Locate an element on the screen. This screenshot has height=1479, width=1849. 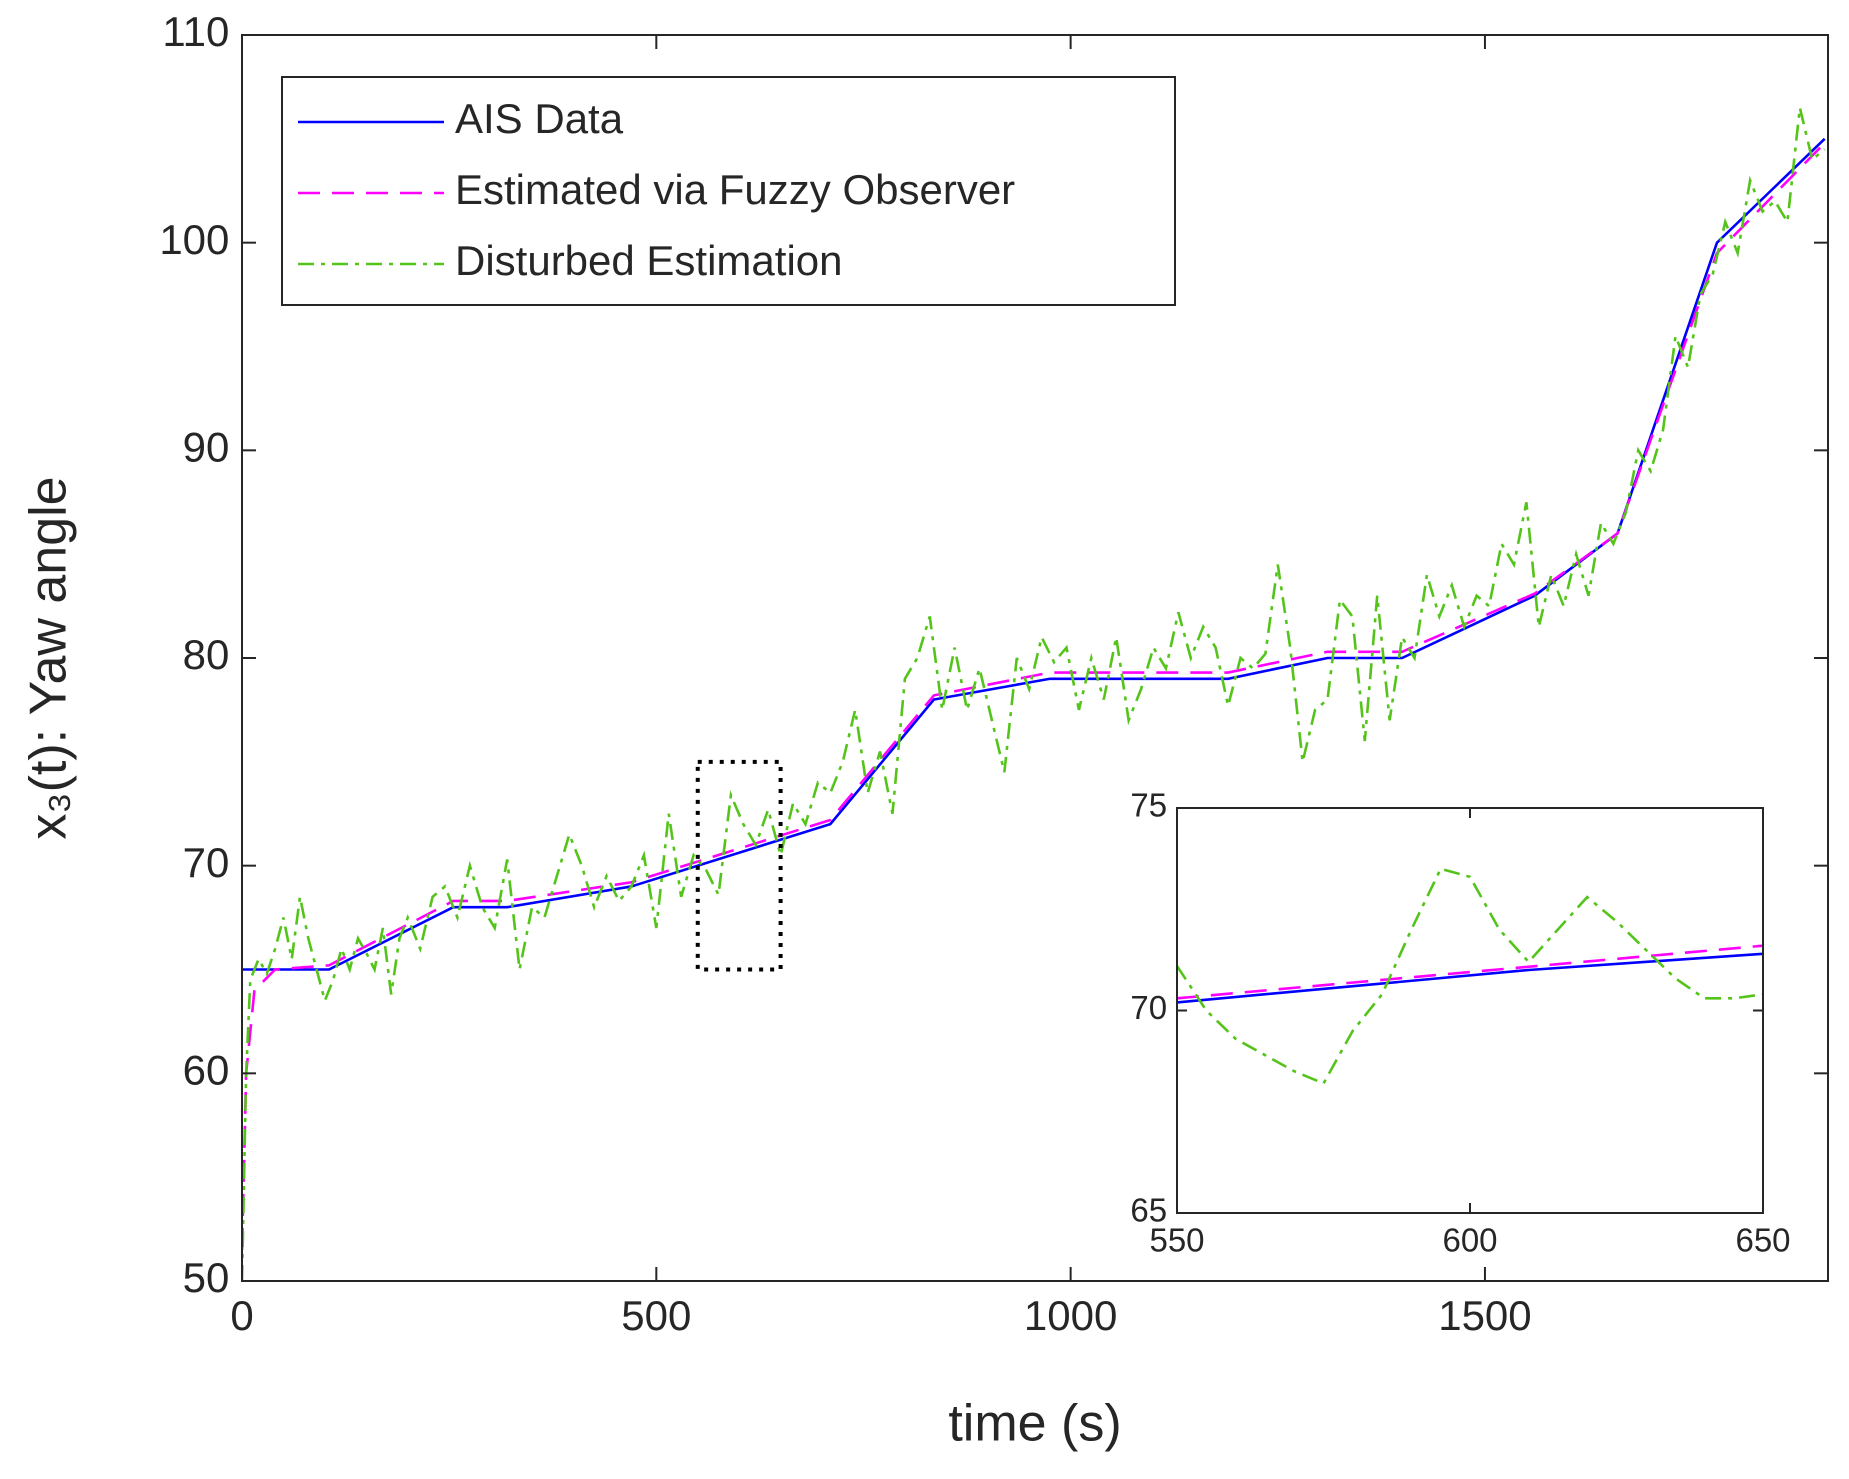
y-tick-label: 65 is located at coordinates (1148, 1210).